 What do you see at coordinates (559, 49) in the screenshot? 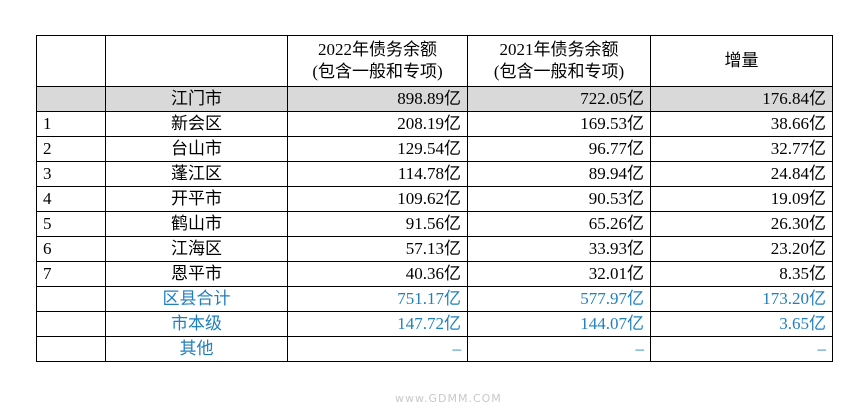
I see `header-line: 2021年债务余额` at bounding box center [559, 49].